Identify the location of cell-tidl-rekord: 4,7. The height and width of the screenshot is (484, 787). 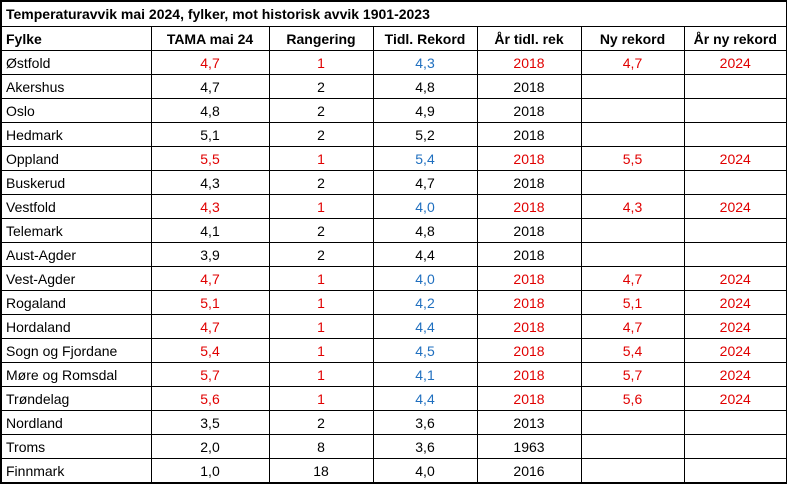
(425, 182).